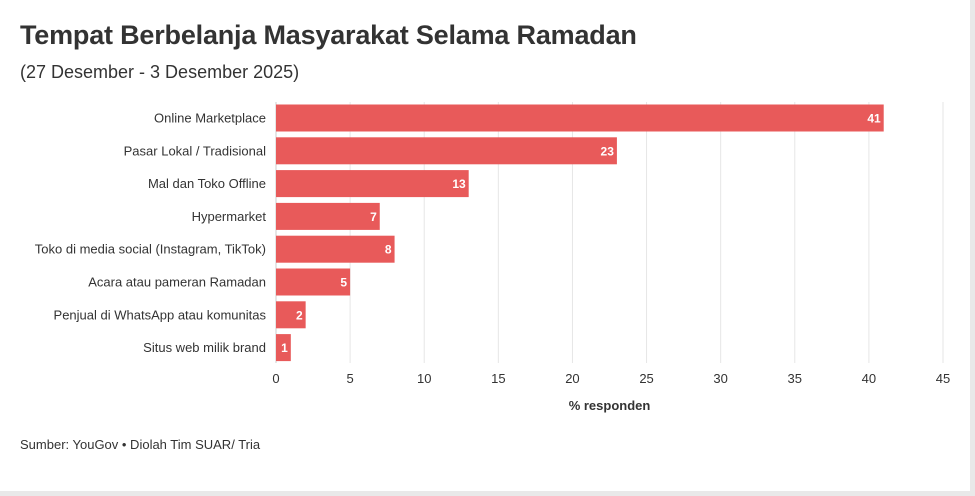  What do you see at coordinates (207, 183) in the screenshot?
I see `category-label: Mal dan Toko Offline` at bounding box center [207, 183].